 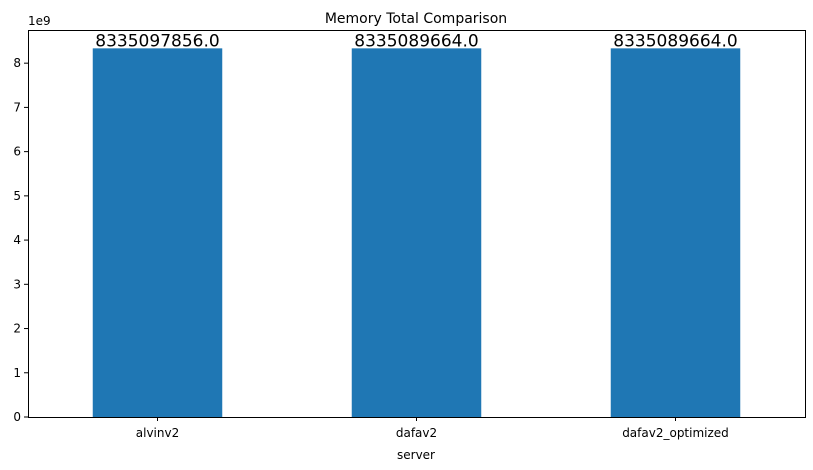 What do you see at coordinates (17, 107) in the screenshot?
I see `y-tick-label: 7` at bounding box center [17, 107].